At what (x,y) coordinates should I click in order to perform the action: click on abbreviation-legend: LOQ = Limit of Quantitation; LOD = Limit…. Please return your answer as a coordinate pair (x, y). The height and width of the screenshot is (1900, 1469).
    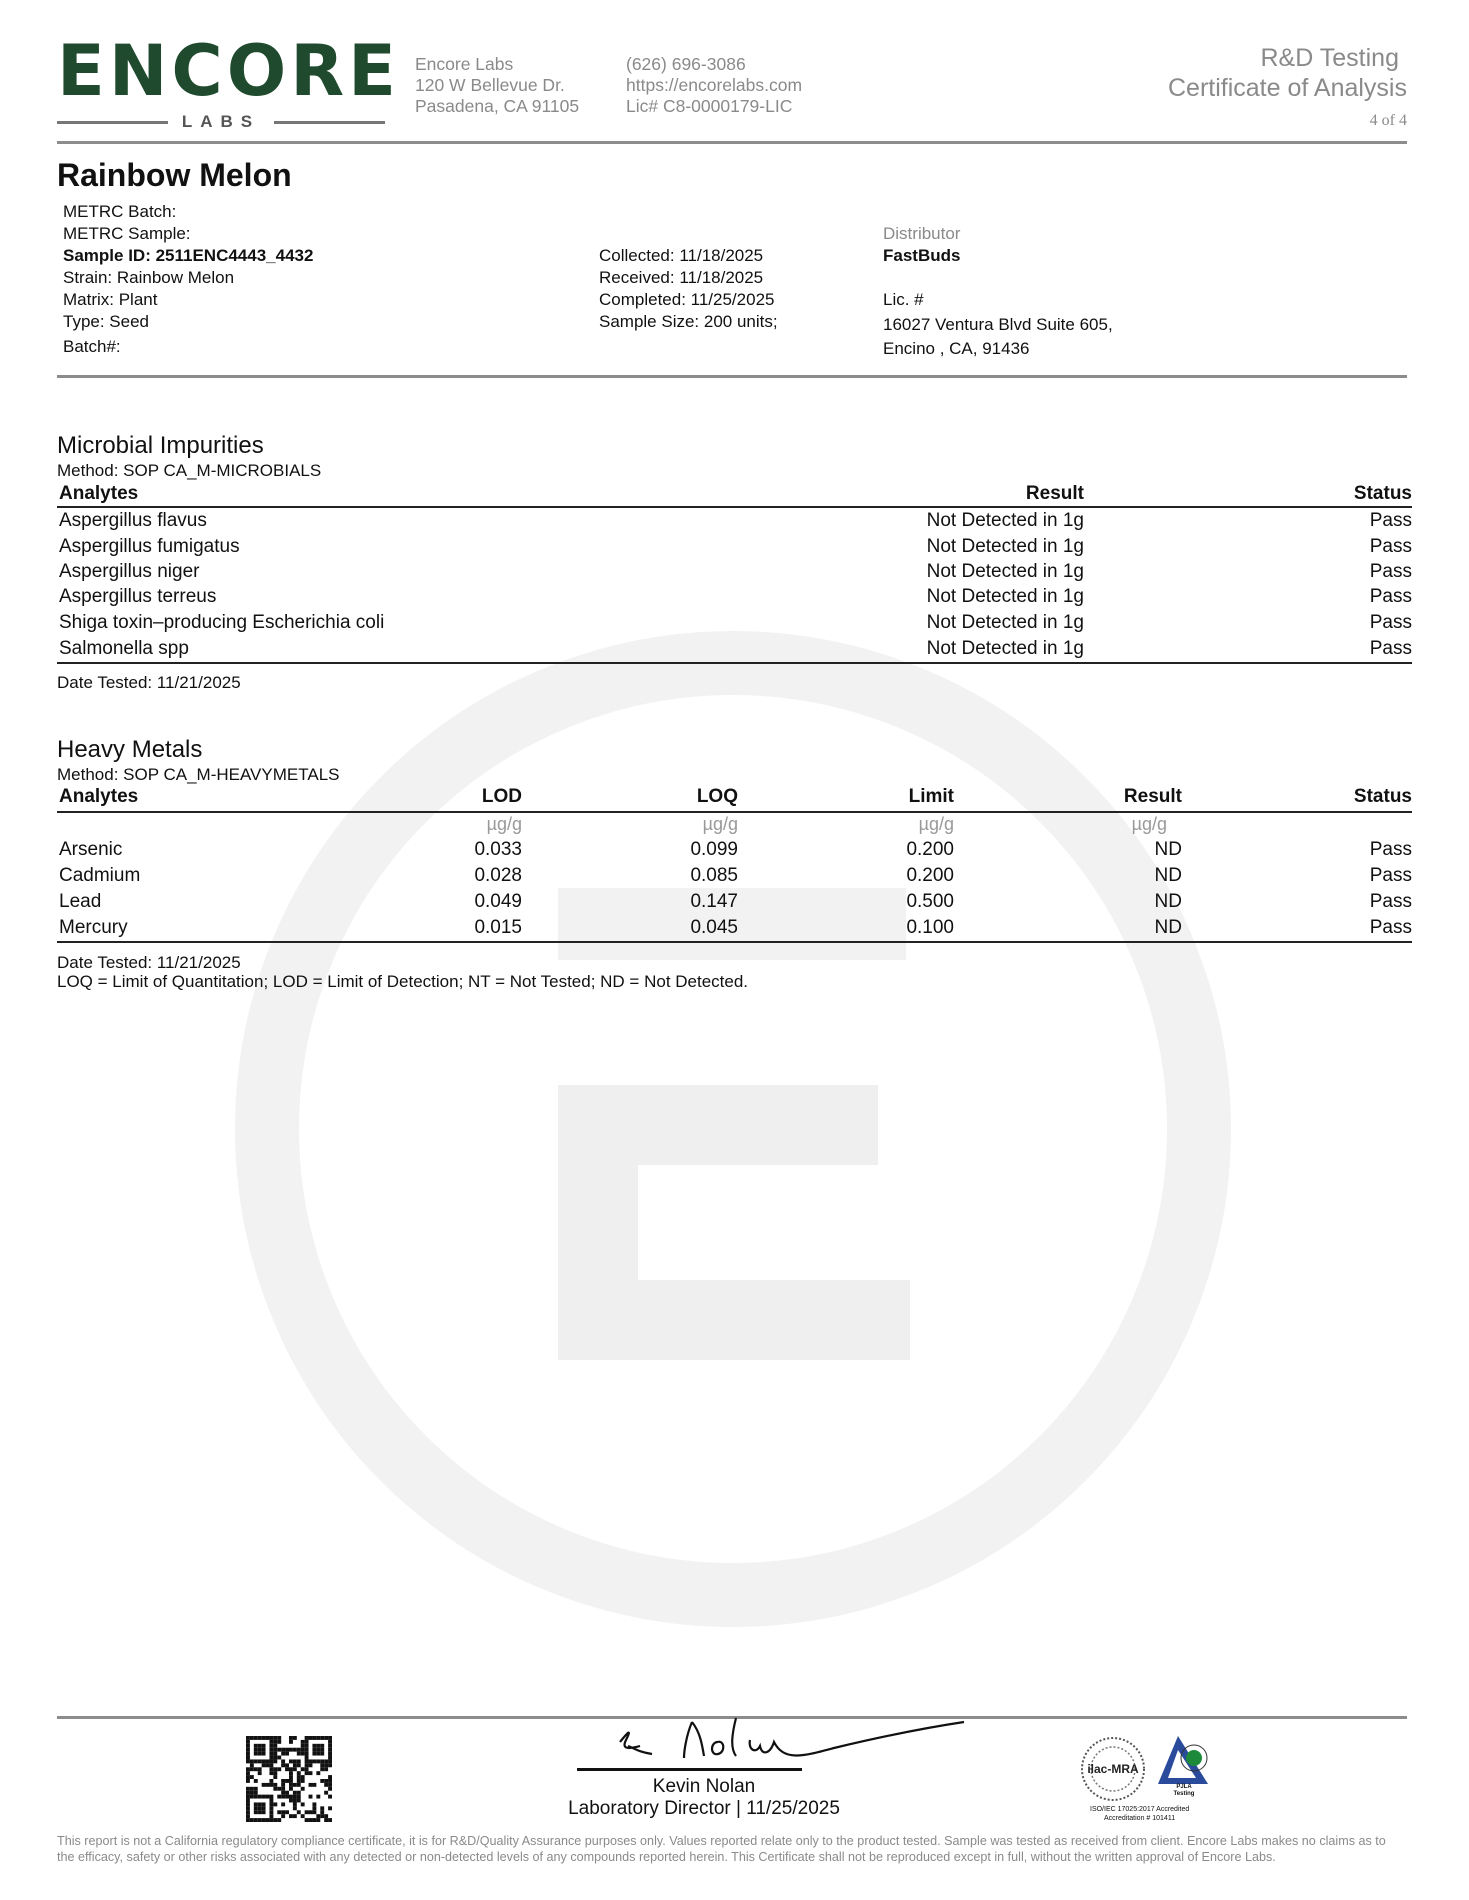
    Looking at the image, I should click on (403, 981).